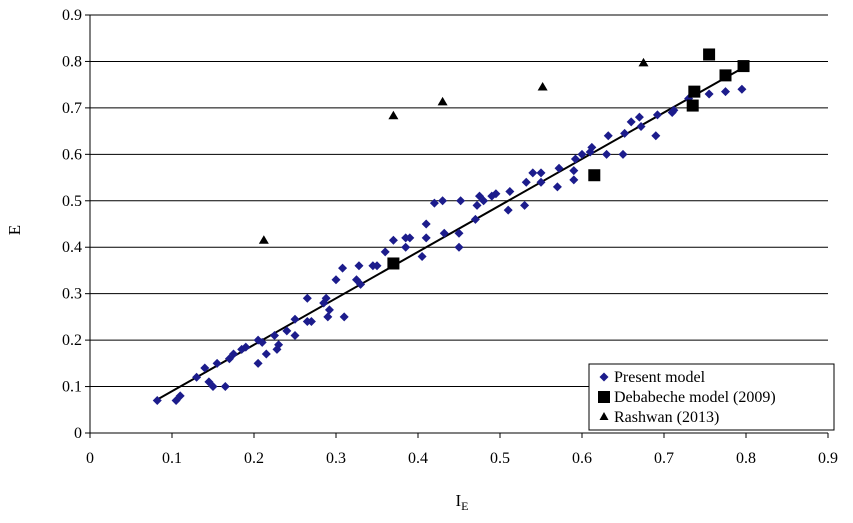 This screenshot has width=853, height=523. What do you see at coordinates (172, 458) in the screenshot?
I see `x-tick-label: 0.1` at bounding box center [172, 458].